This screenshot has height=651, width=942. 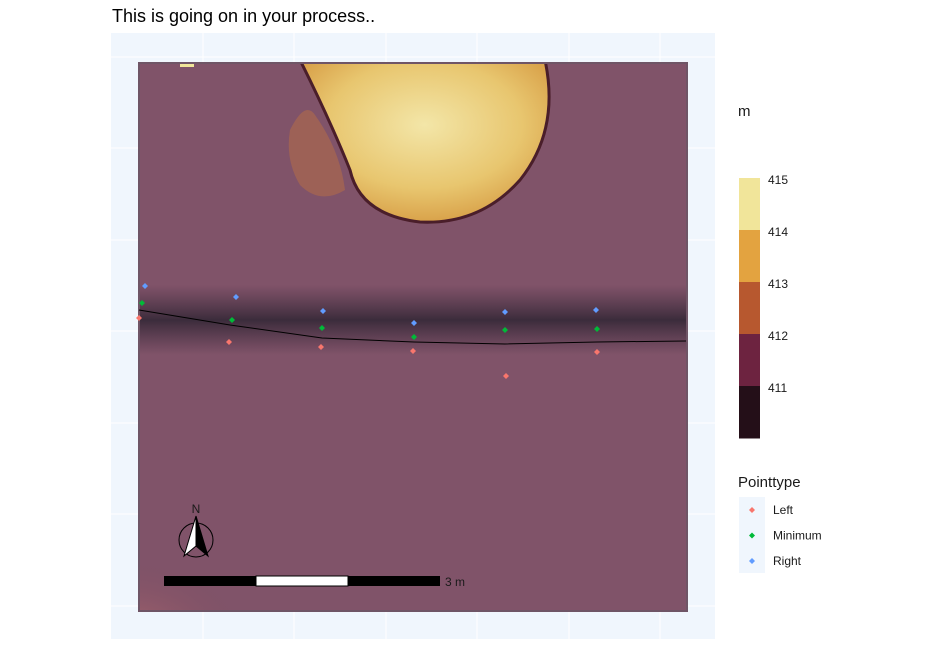 I want to click on legend-tick-label: 415, so click(x=778, y=180).